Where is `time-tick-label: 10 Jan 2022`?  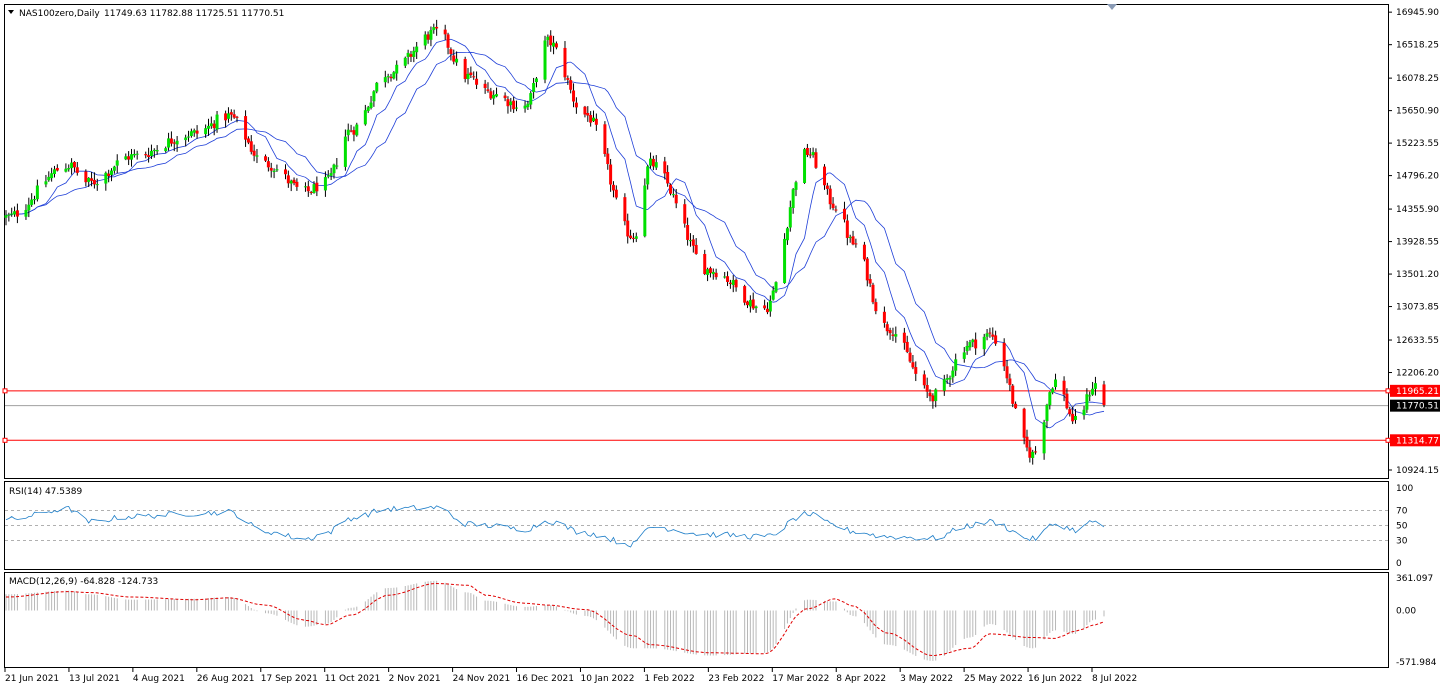
time-tick-label: 10 Jan 2022 is located at coordinates (607, 679).